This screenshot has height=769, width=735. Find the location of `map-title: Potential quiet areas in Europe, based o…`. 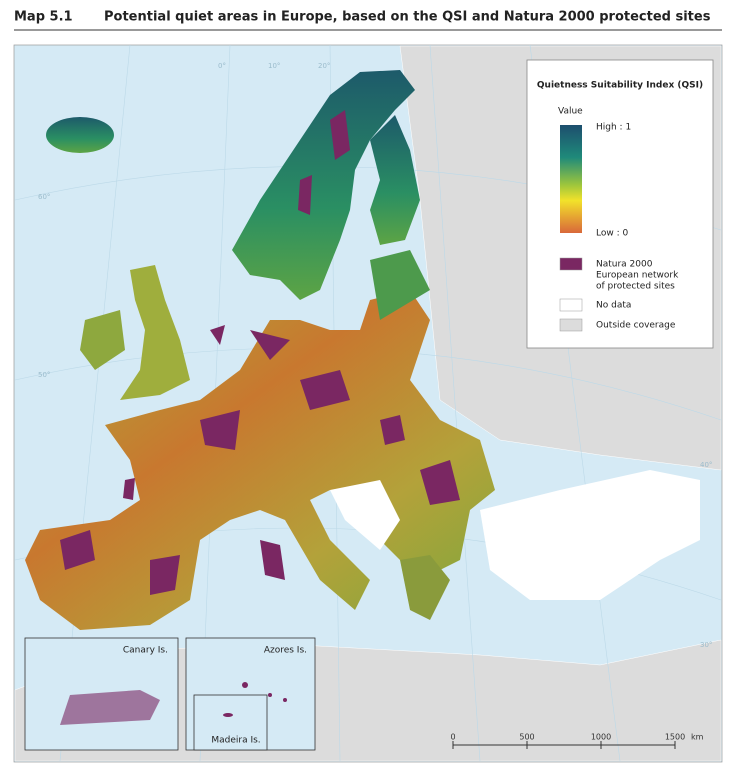

map-title: Potential quiet areas in Europe, based o… is located at coordinates (407, 17).